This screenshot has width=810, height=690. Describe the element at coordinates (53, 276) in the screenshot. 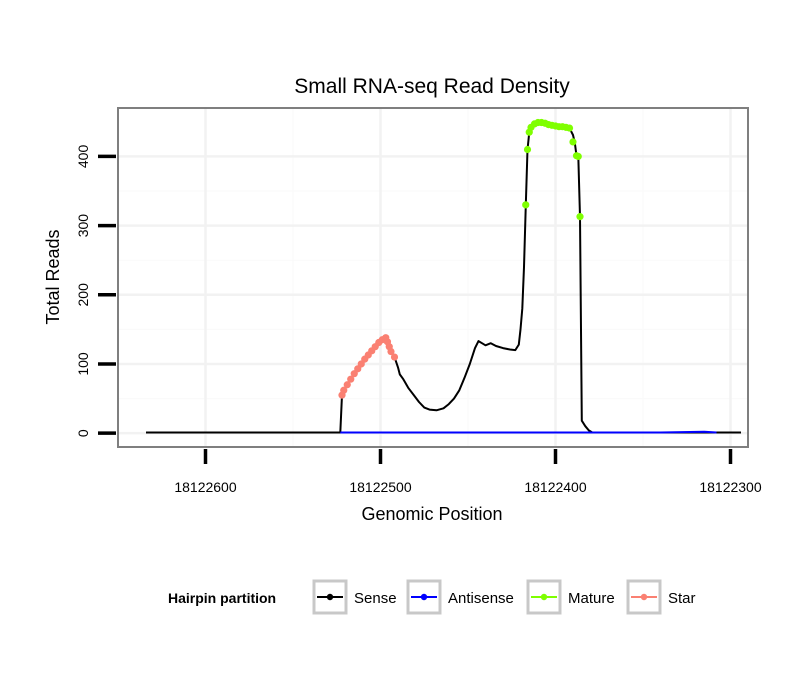

I see `y-axis-label: Total Reads` at that location.